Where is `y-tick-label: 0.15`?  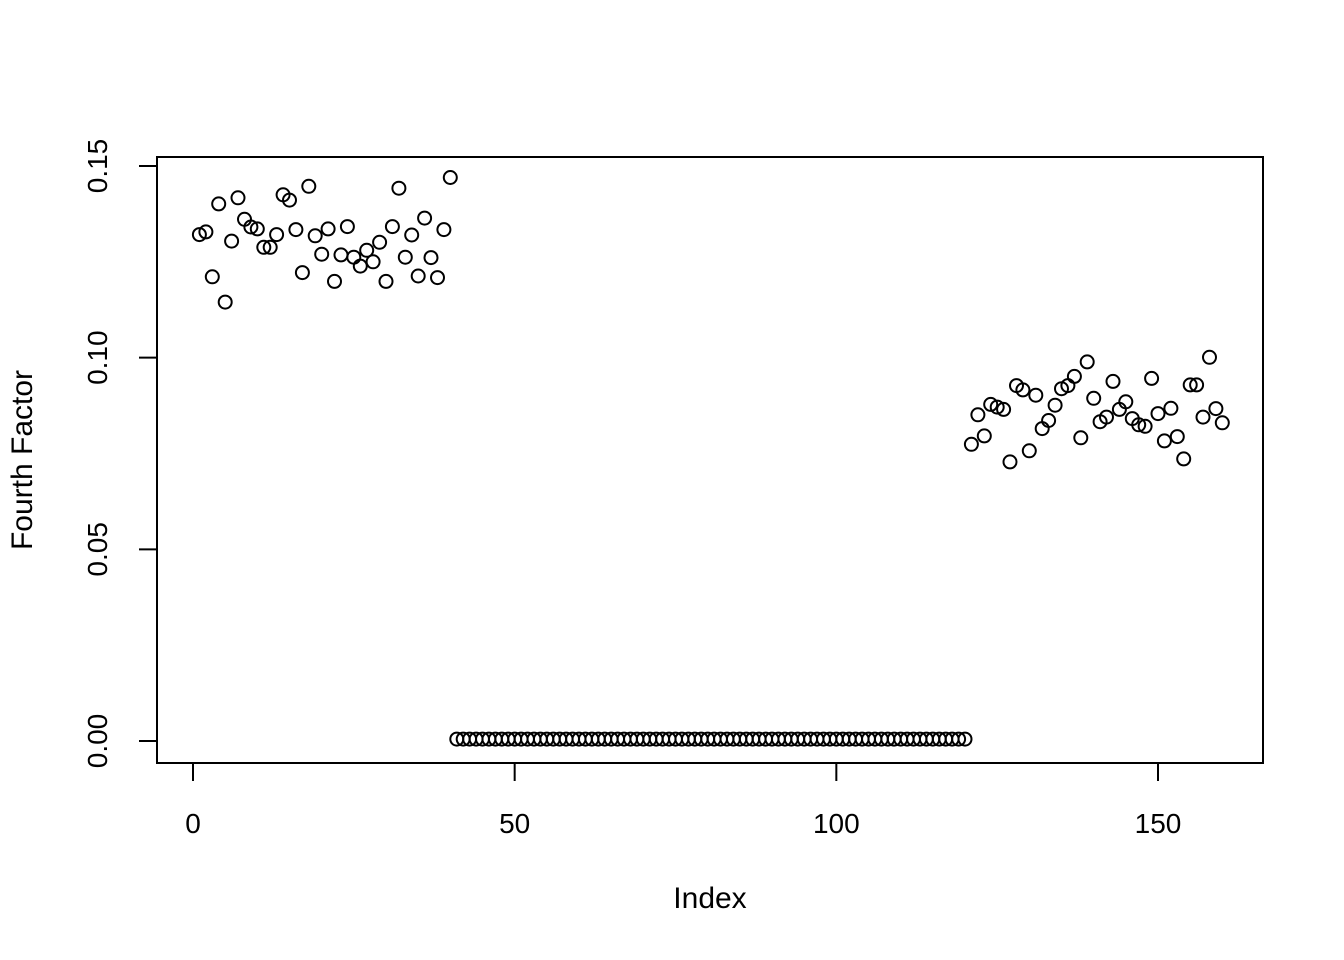
y-tick-label: 0.15 is located at coordinates (97, 166).